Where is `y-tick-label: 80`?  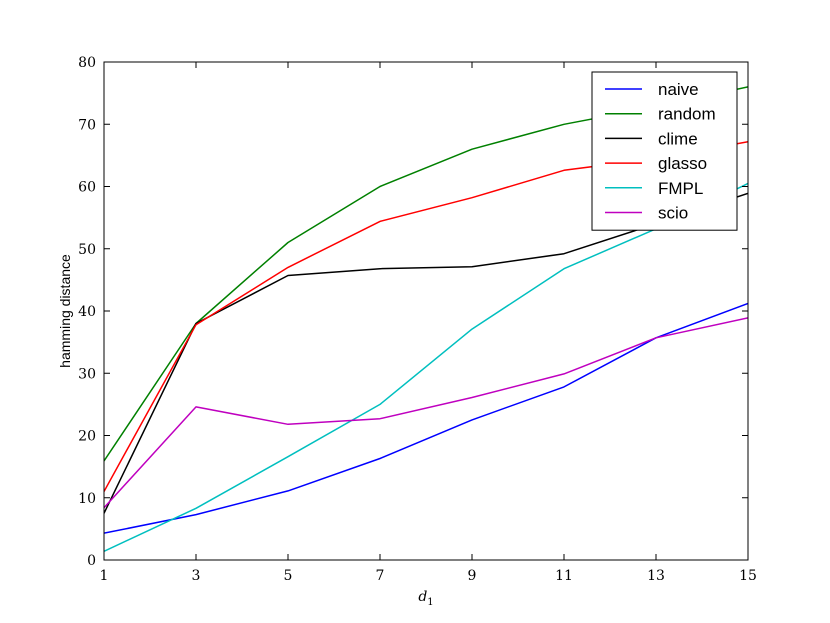 y-tick-label: 80 is located at coordinates (87, 63).